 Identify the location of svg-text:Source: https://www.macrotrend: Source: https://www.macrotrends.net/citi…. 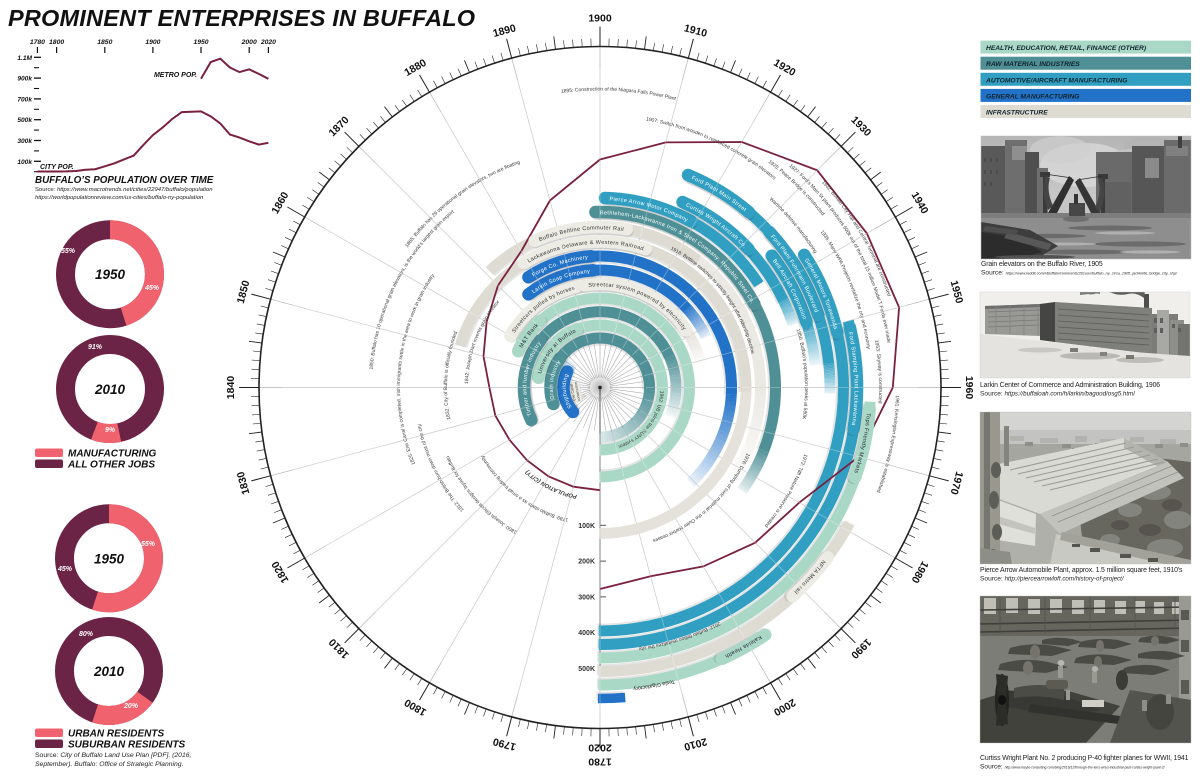
(124, 190).